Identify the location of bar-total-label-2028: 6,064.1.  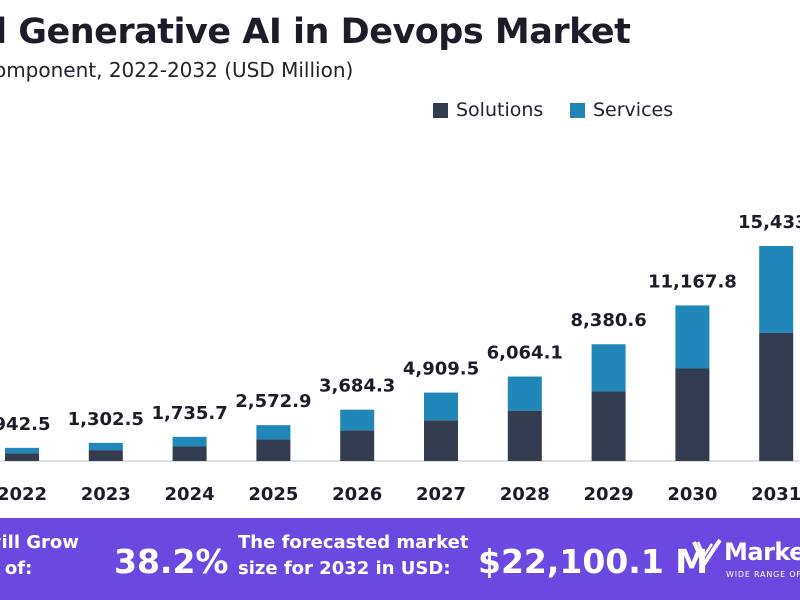
(525, 353).